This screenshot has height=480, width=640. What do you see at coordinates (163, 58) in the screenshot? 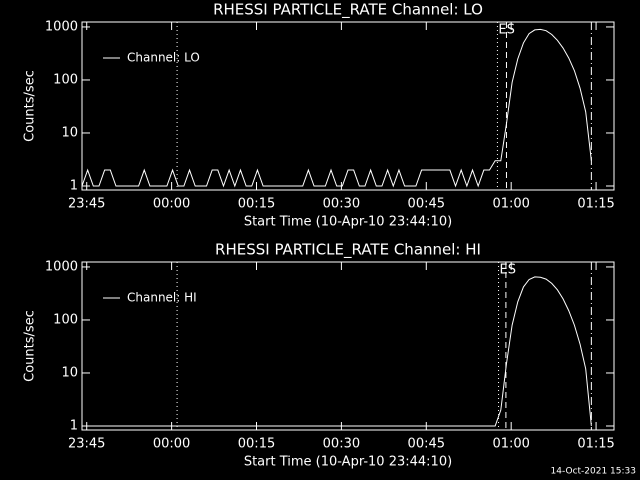
I see `legend-label: Channel: LO` at bounding box center [163, 58].